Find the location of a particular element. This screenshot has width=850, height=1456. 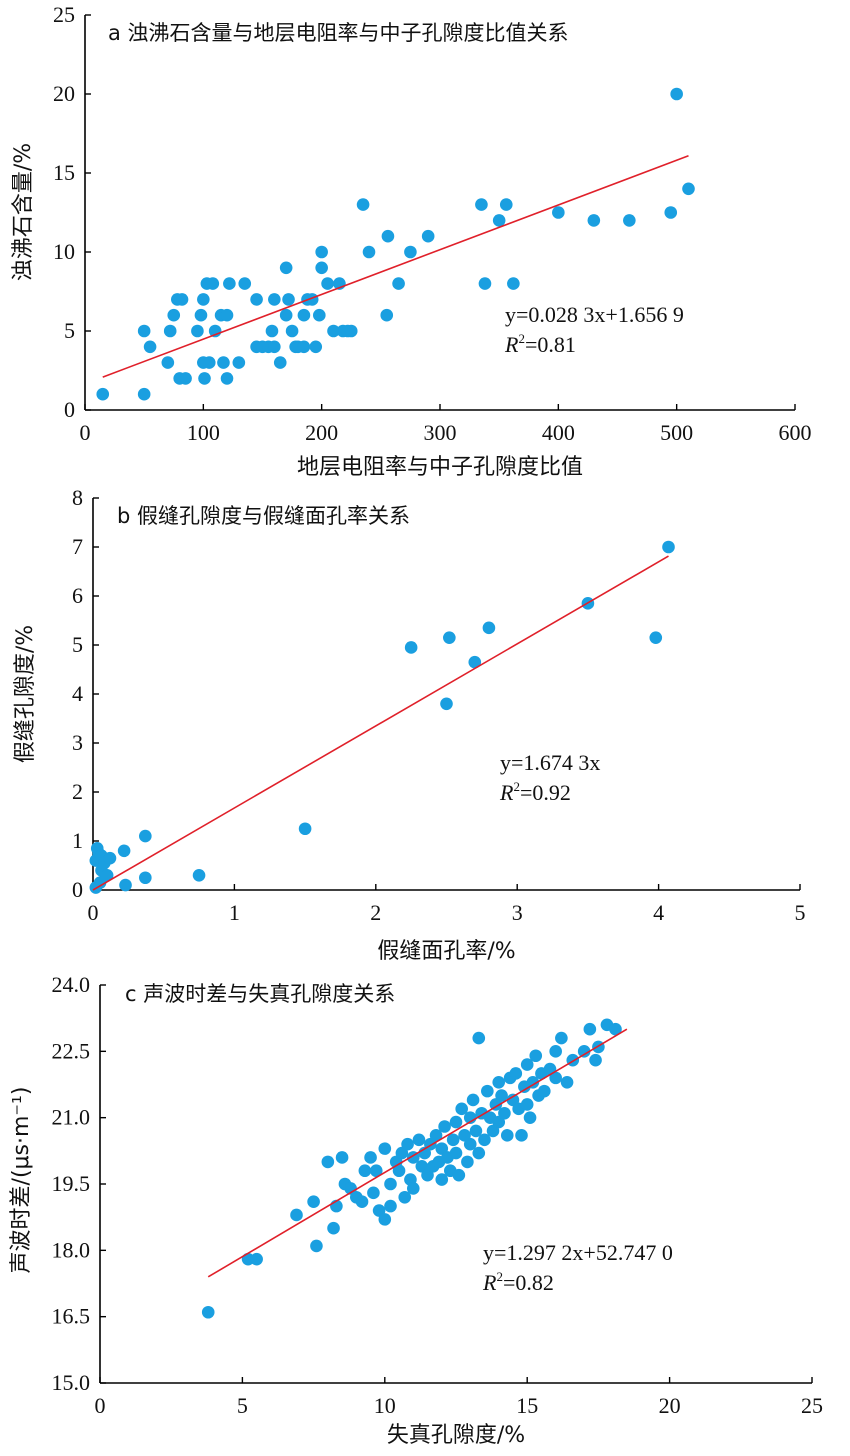

y-tick-label: 16.5 is located at coordinates (71, 1316).